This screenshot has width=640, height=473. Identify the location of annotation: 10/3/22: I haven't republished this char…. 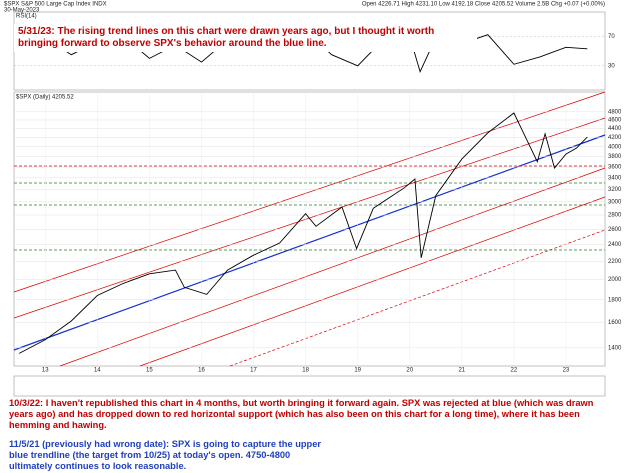
(307, 415).